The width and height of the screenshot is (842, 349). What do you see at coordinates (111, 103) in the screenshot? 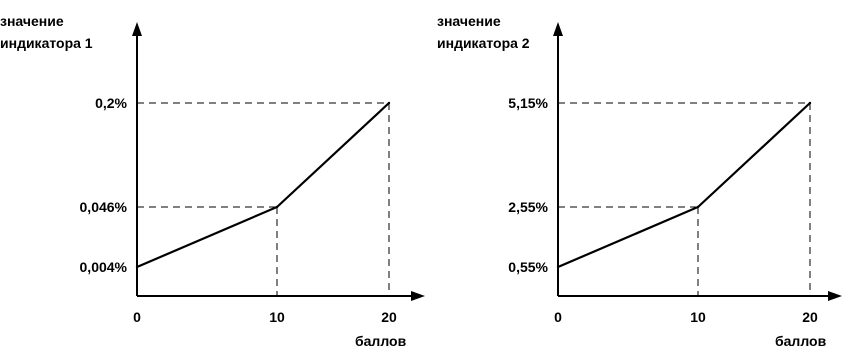
I see `y-tick-label: 0,2%` at bounding box center [111, 103].